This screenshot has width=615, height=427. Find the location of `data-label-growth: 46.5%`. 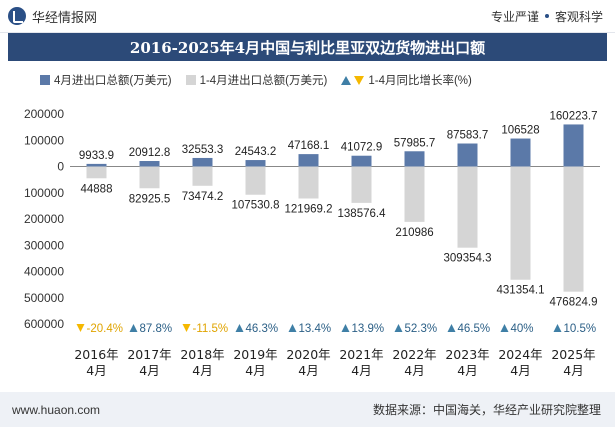

data-label-growth: 46.5% is located at coordinates (474, 329).